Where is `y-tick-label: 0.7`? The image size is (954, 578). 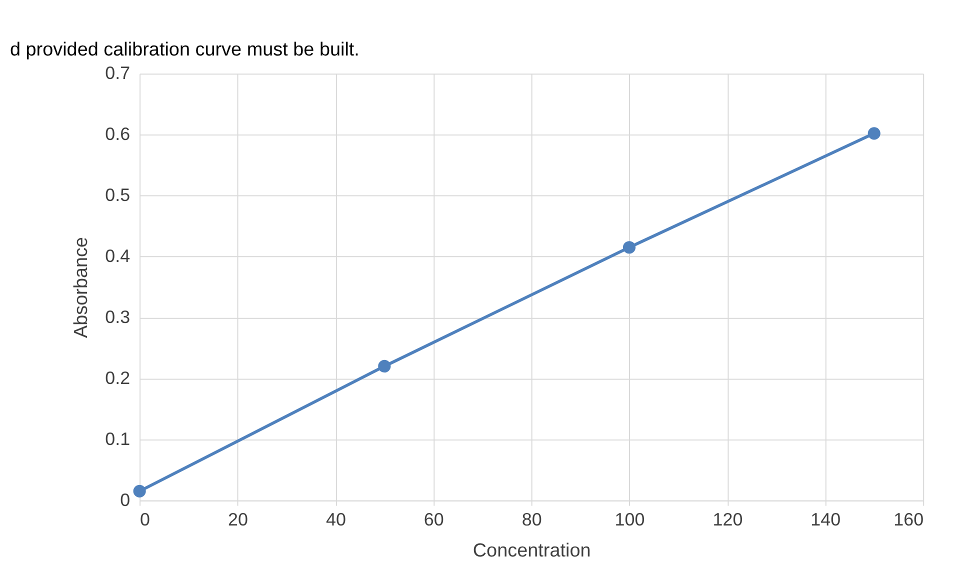
y-tick-label: 0.7 is located at coordinates (117, 73).